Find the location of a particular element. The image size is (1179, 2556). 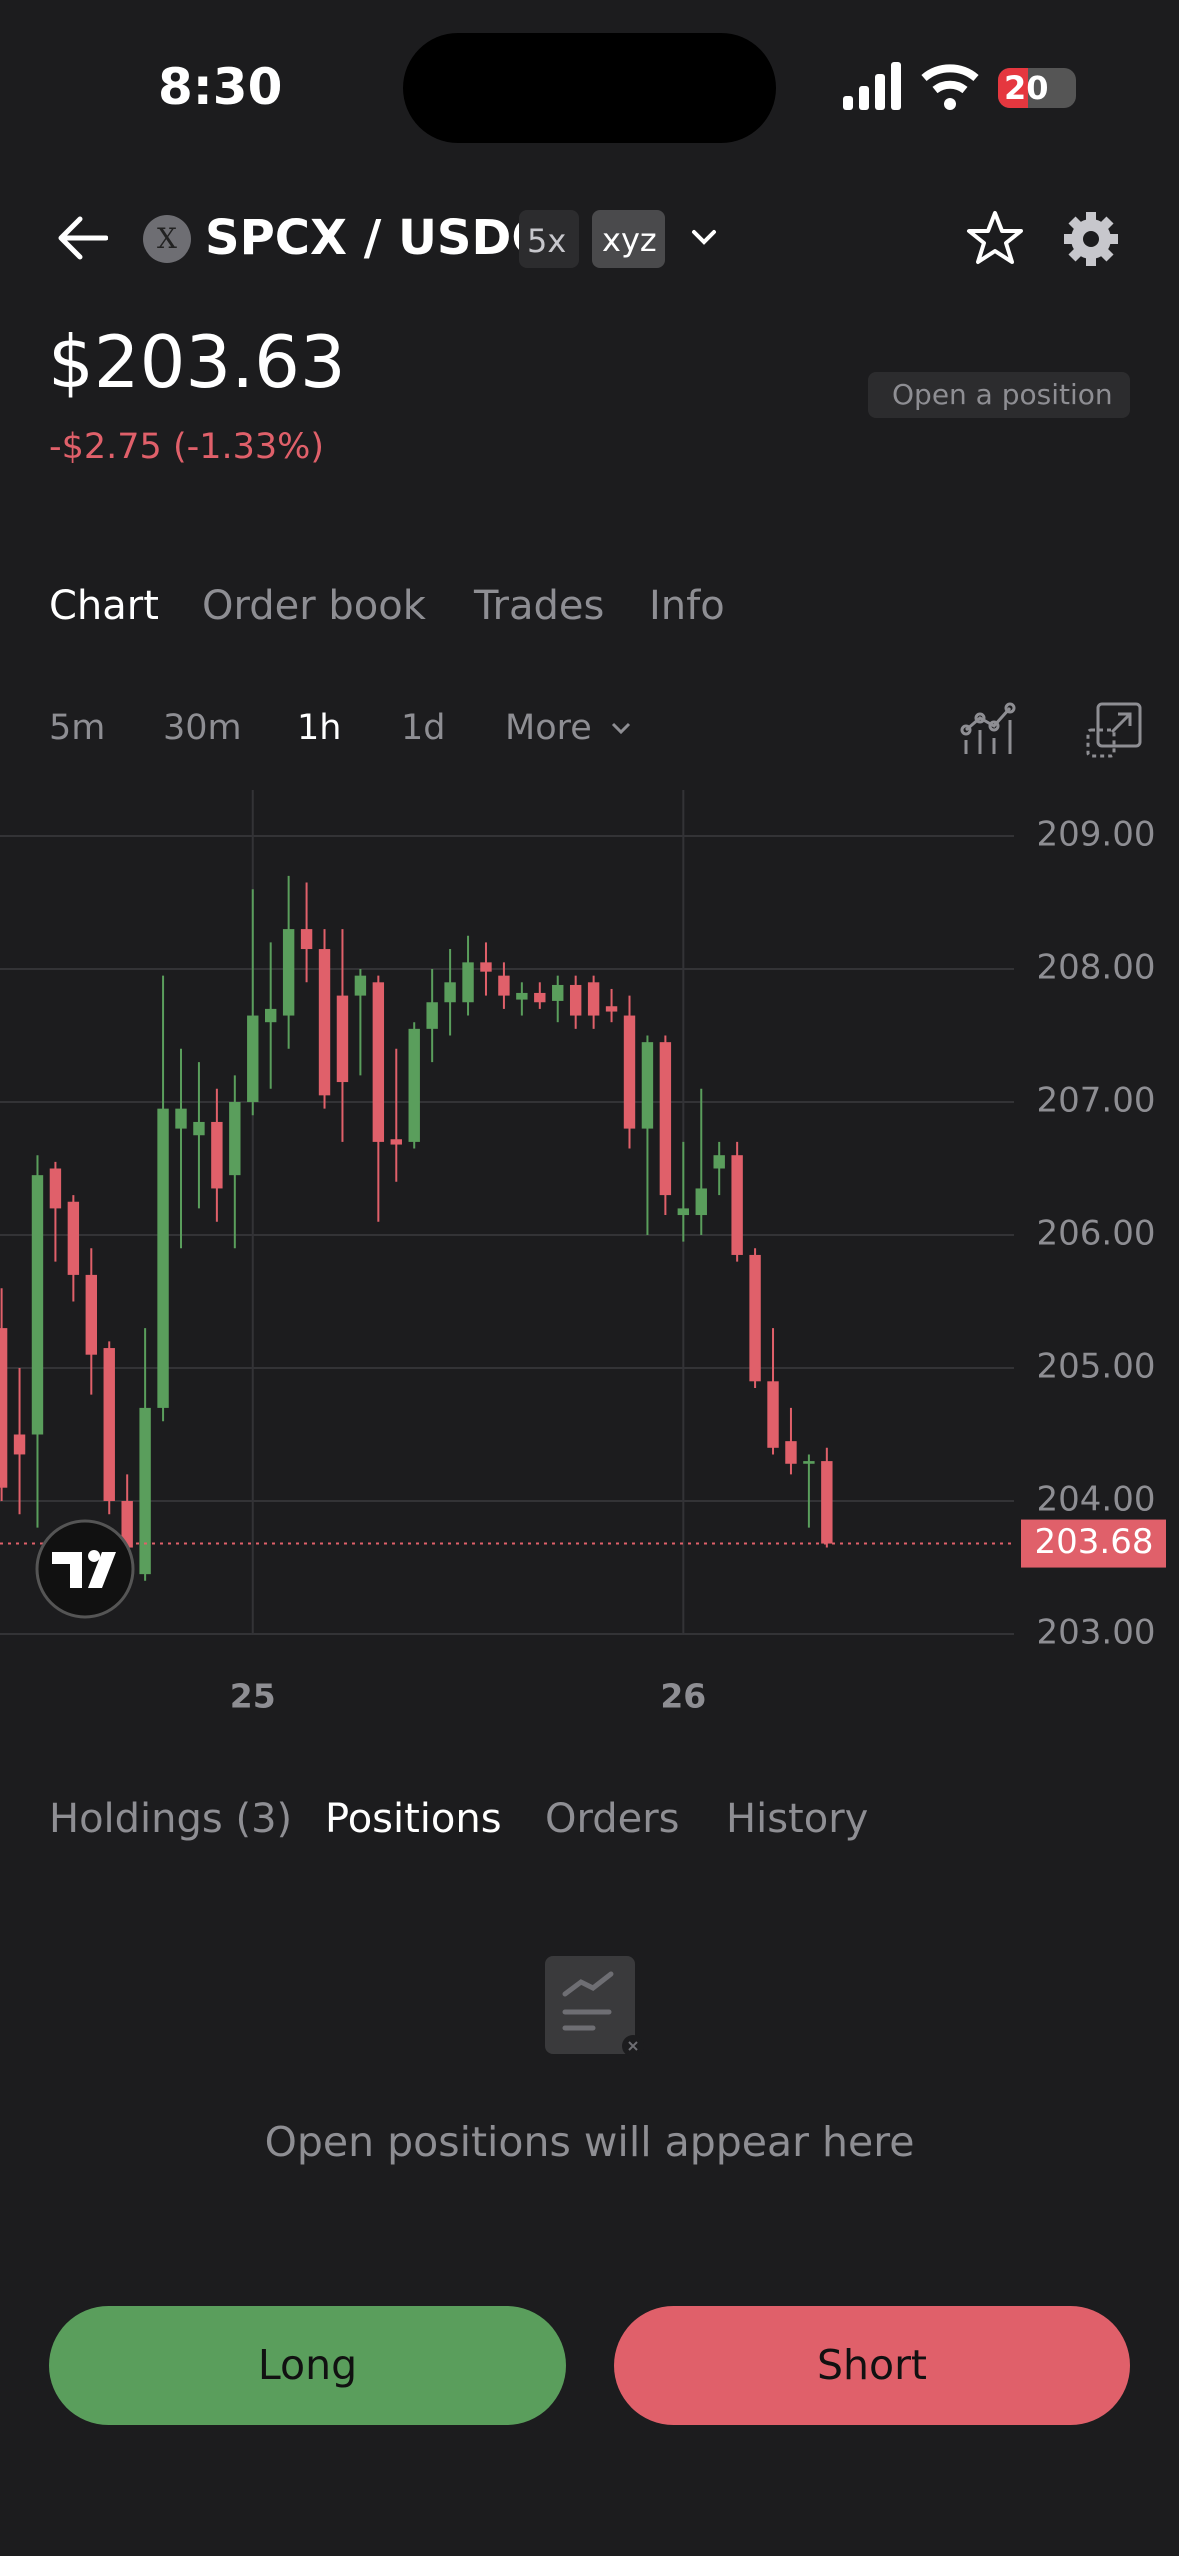

empty-state: Open positions will appear here is located at coordinates (589, 2142).